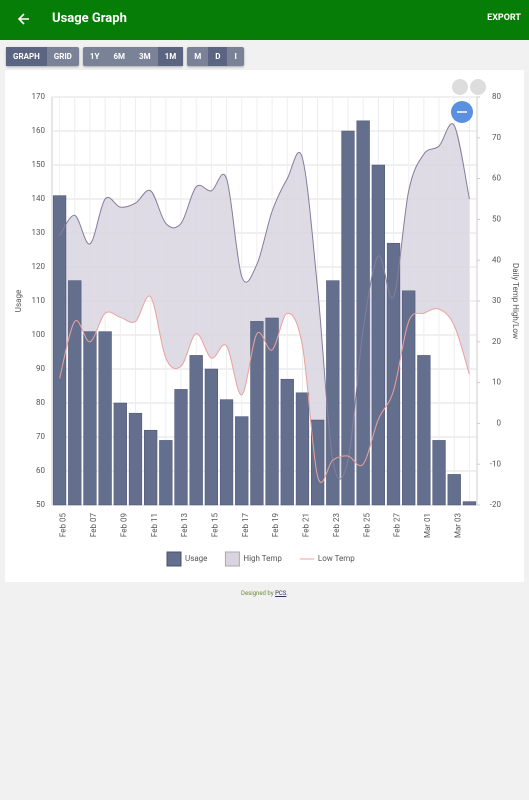 This screenshot has width=529, height=800. Describe the element at coordinates (262, 558) in the screenshot. I see `legend-label: High Temp` at that location.